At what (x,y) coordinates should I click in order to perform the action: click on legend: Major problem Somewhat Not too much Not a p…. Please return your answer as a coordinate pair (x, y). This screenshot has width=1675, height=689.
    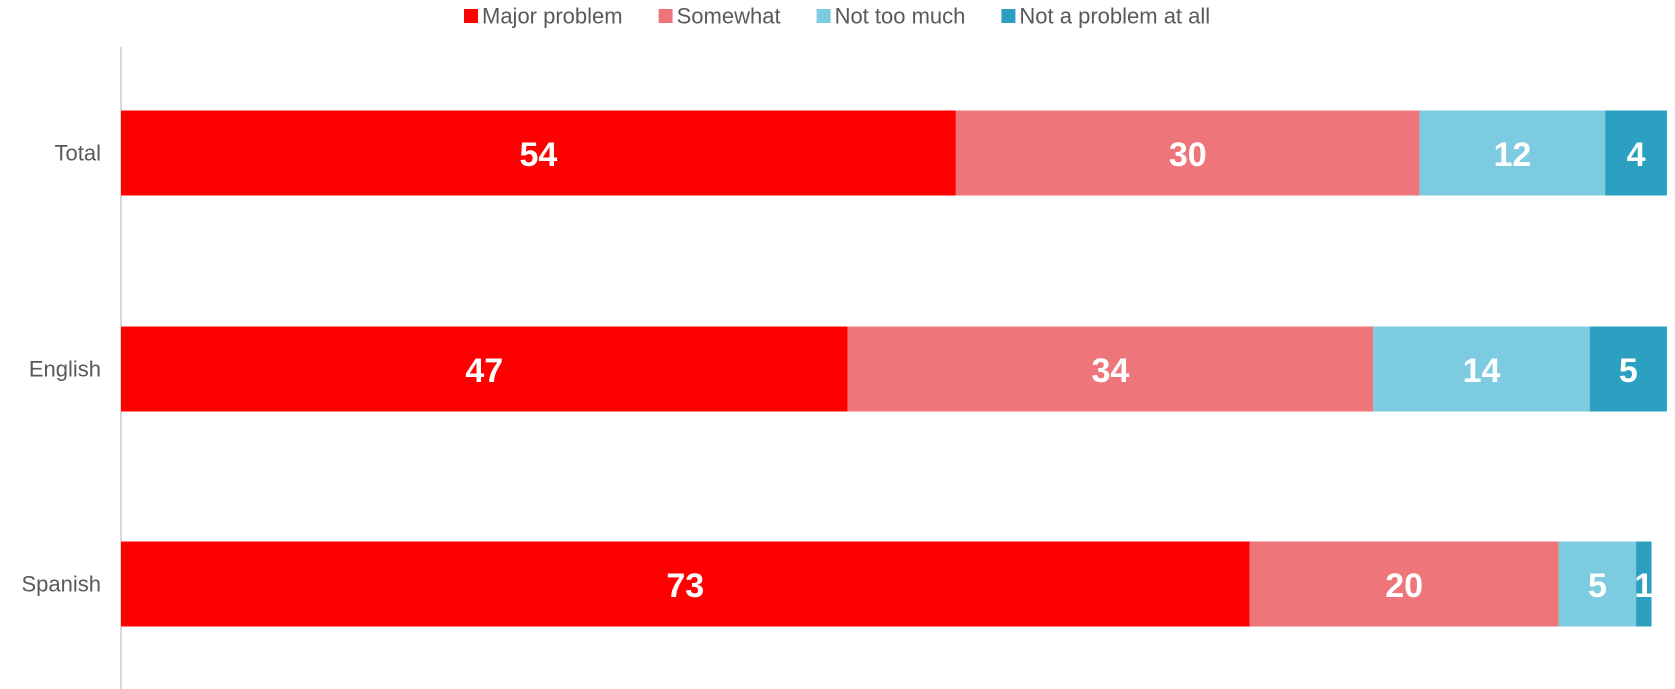
    Looking at the image, I should click on (837, 16).